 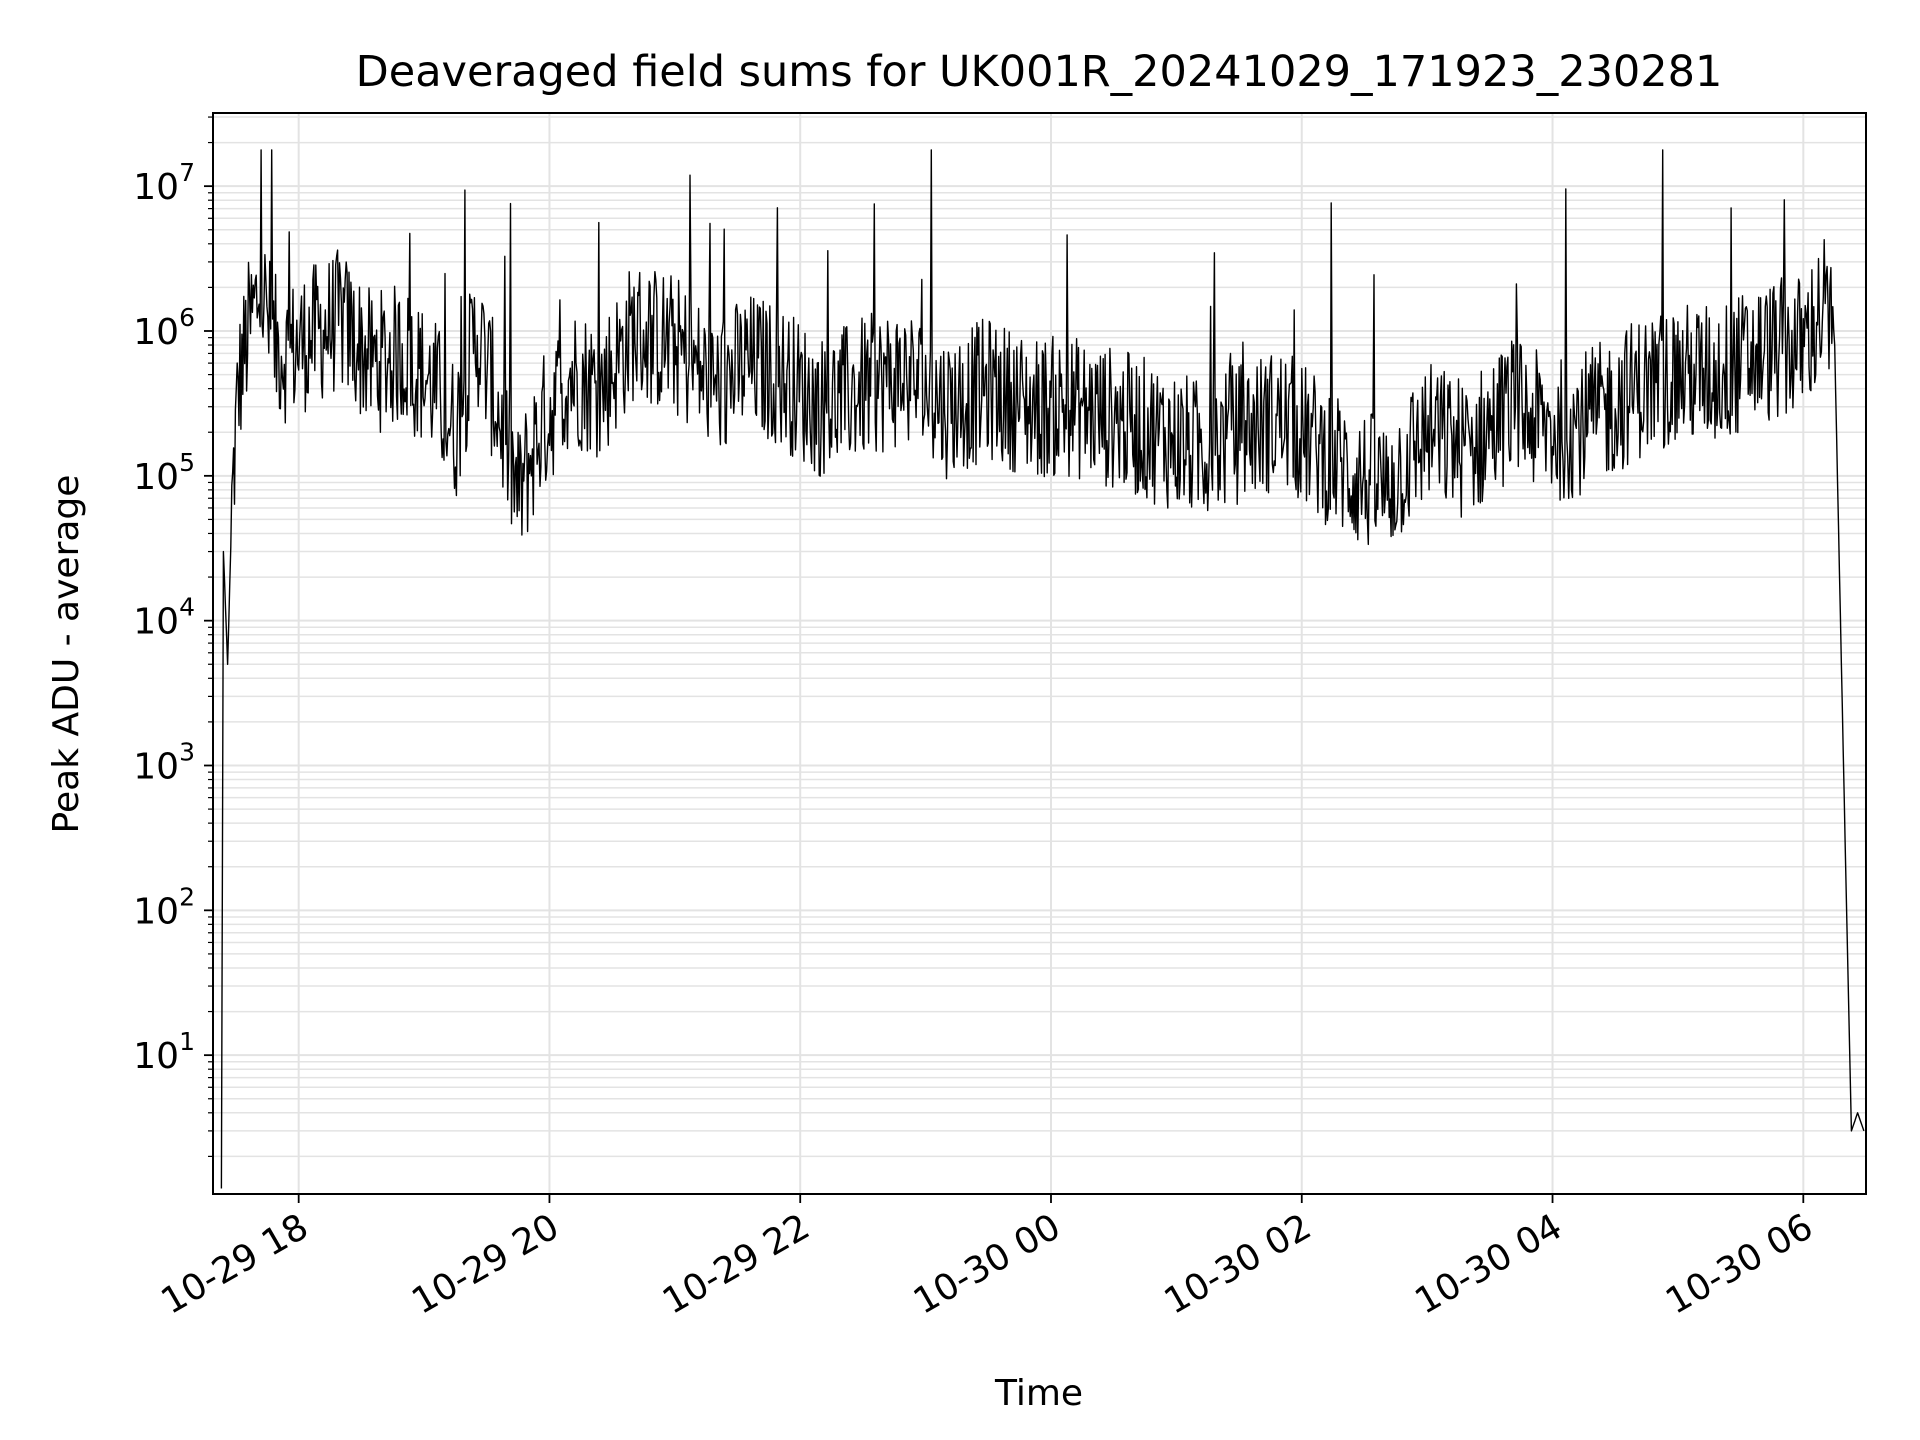 What do you see at coordinates (1038, 1393) in the screenshot?
I see `x-axis-label: Time` at bounding box center [1038, 1393].